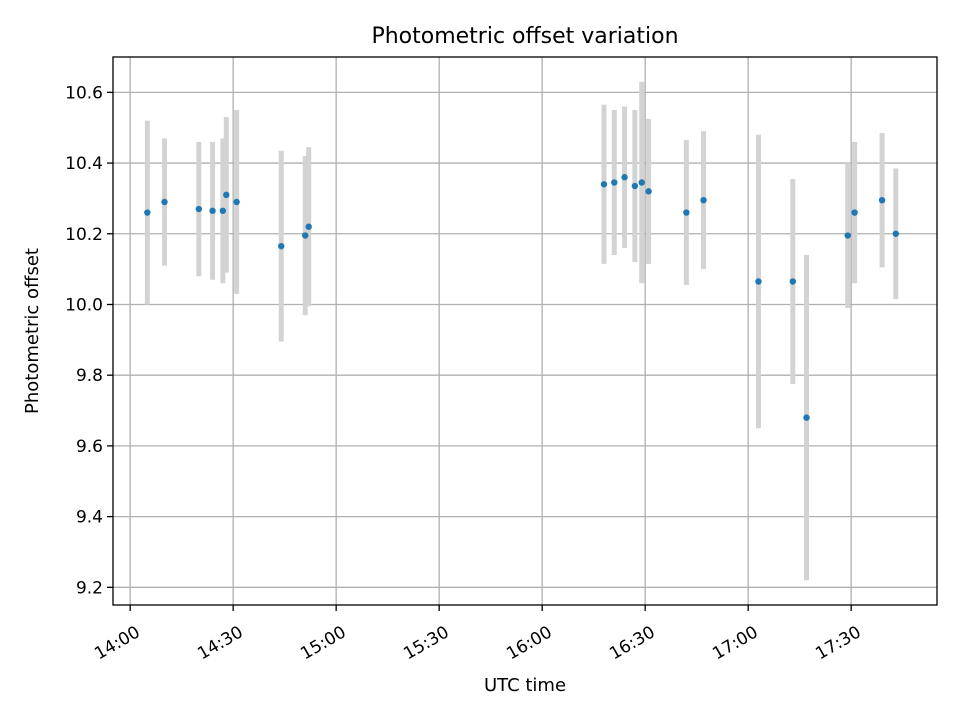  I want to click on chart-title: Photometric offset variation, so click(524, 36).